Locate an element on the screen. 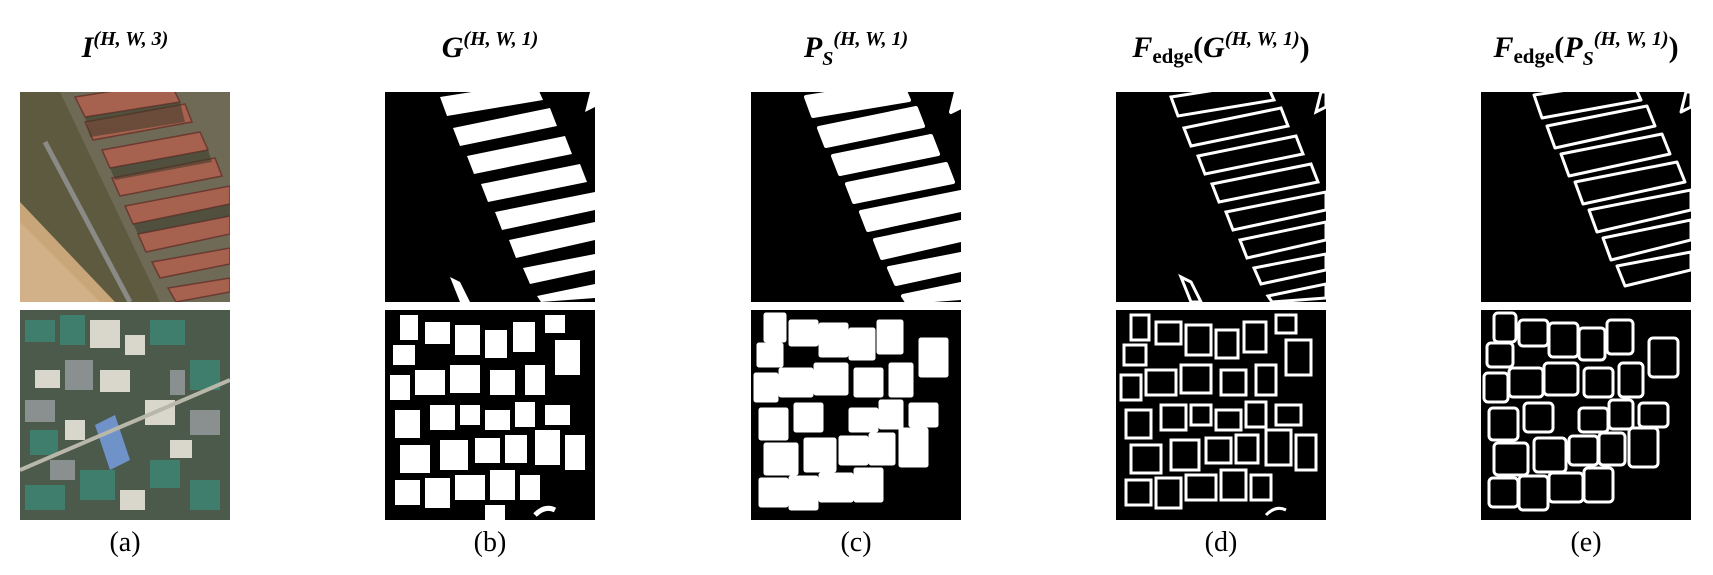  edge-e-top is located at coordinates (1586, 197).